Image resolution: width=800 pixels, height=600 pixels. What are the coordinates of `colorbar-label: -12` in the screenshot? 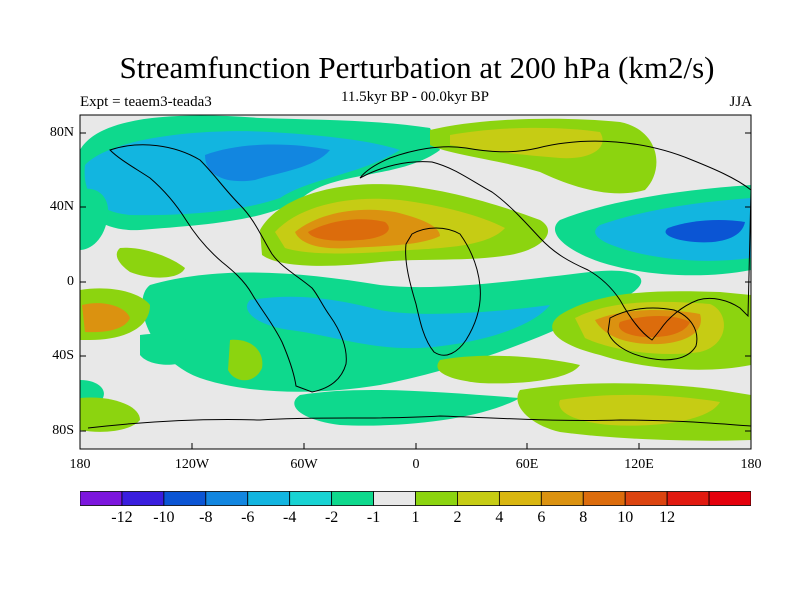 It's located at (122, 517).